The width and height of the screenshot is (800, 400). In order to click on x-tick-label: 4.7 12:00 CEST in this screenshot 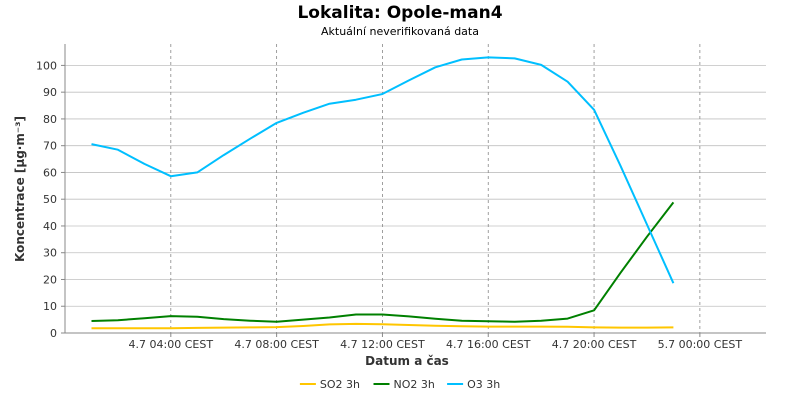, I will do `click(382, 344)`.